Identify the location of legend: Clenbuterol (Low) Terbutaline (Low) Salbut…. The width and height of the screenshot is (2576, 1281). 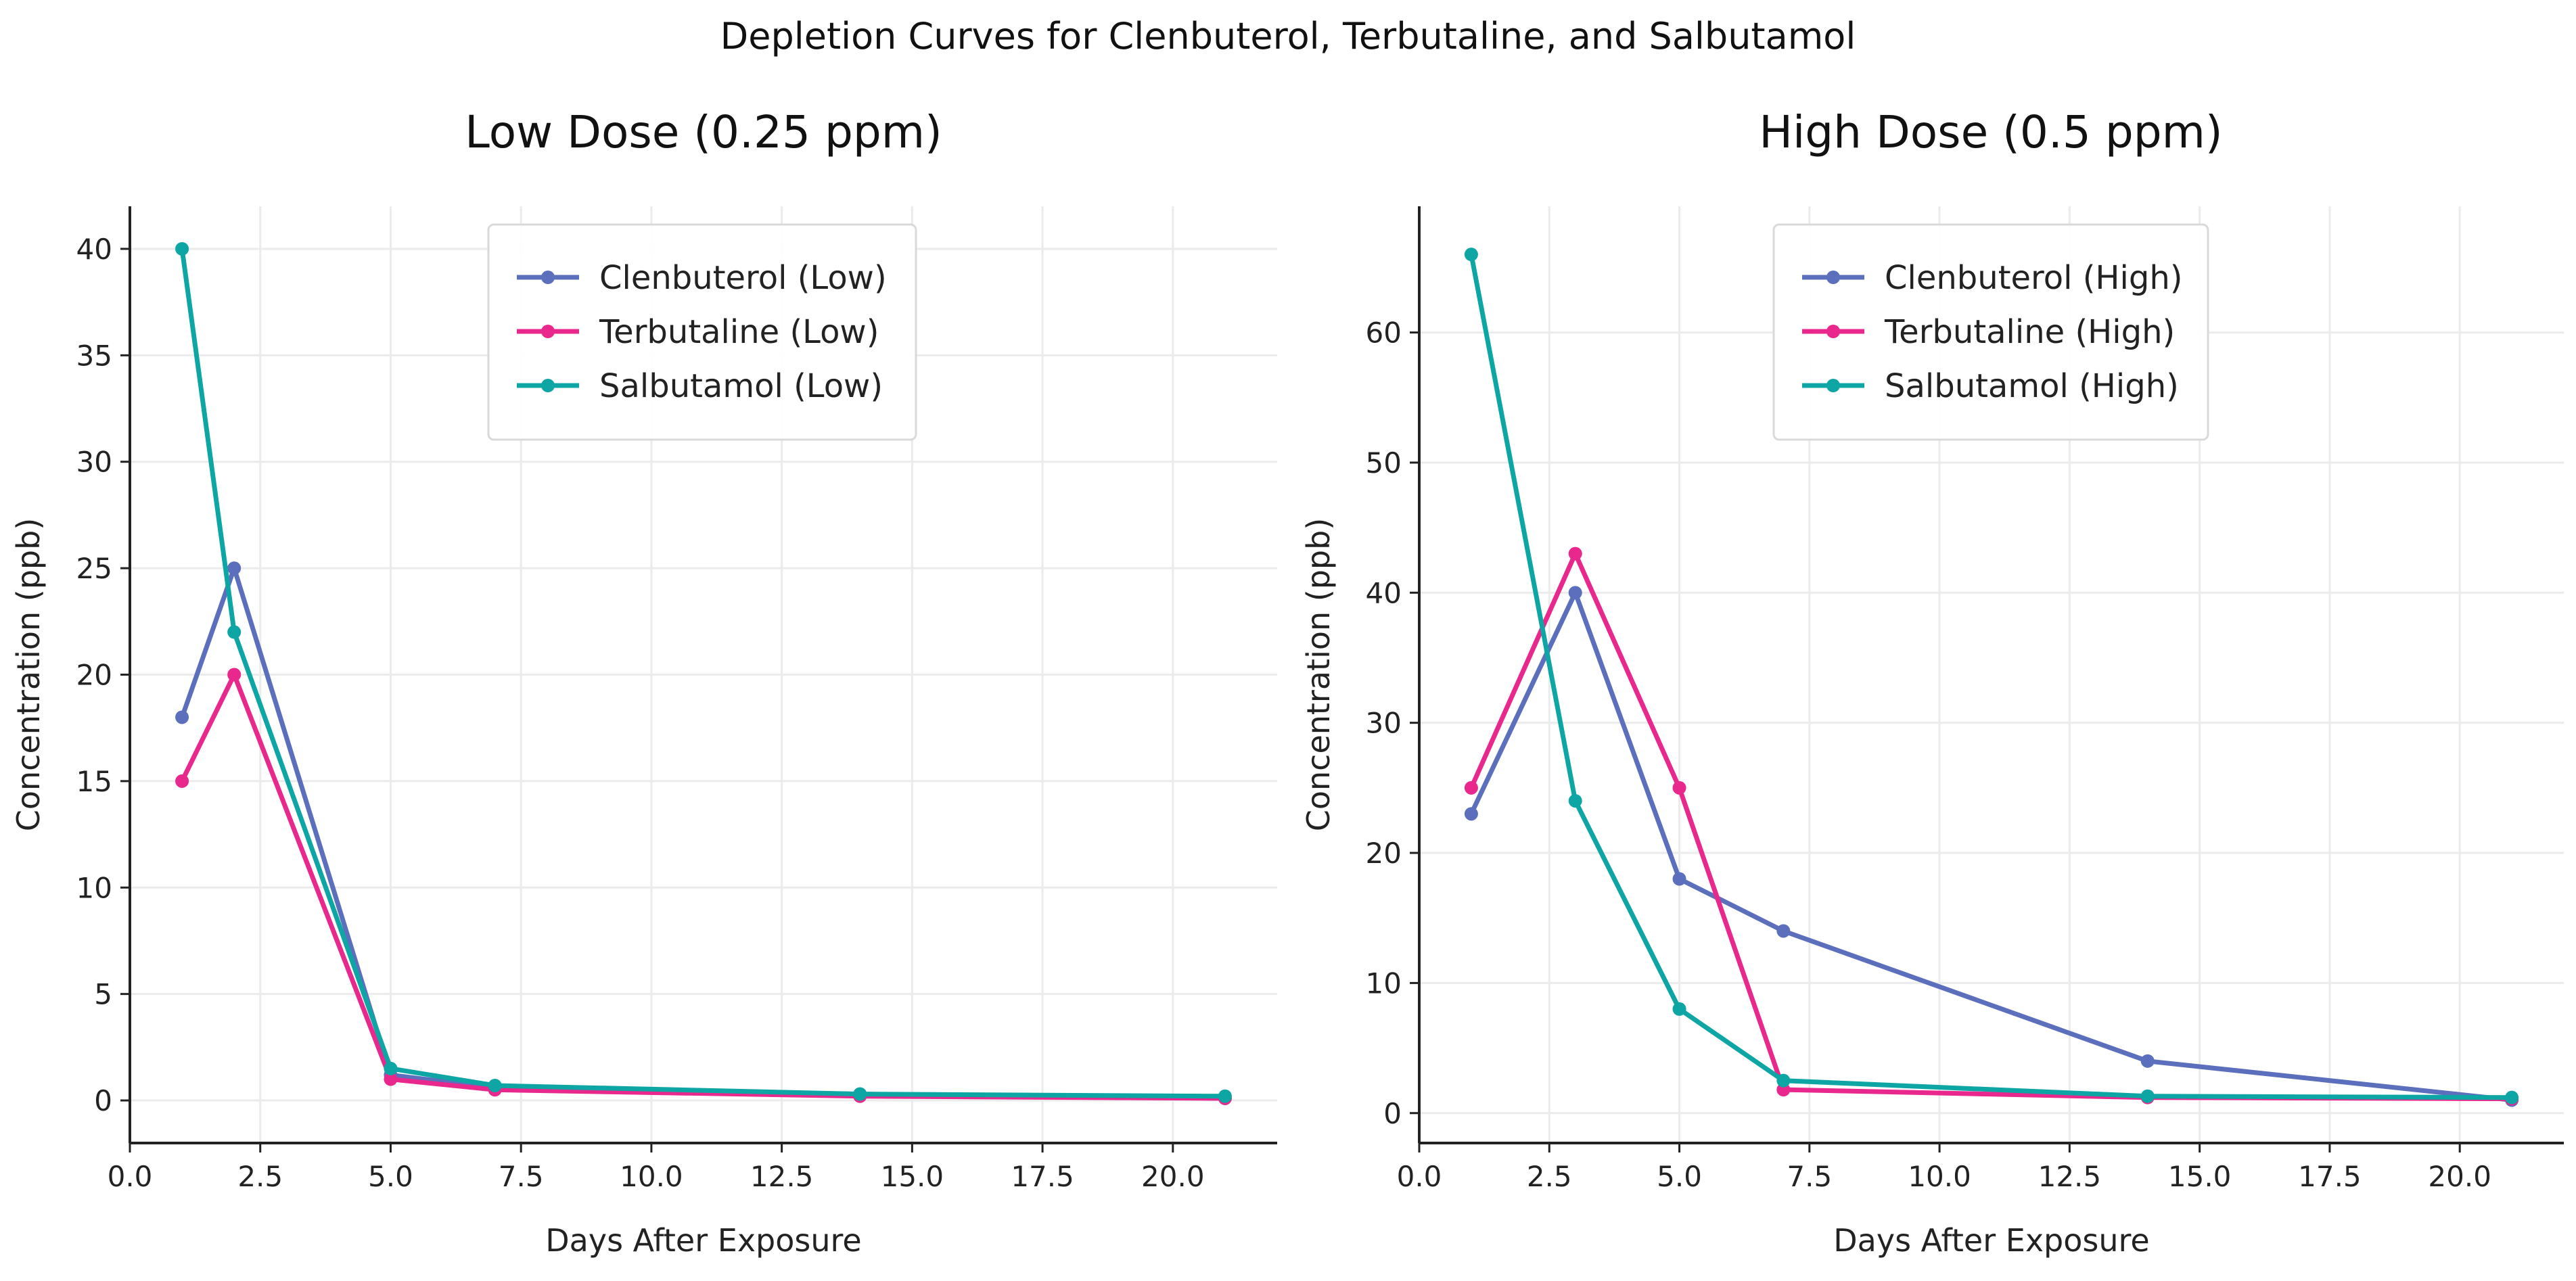
(702, 332).